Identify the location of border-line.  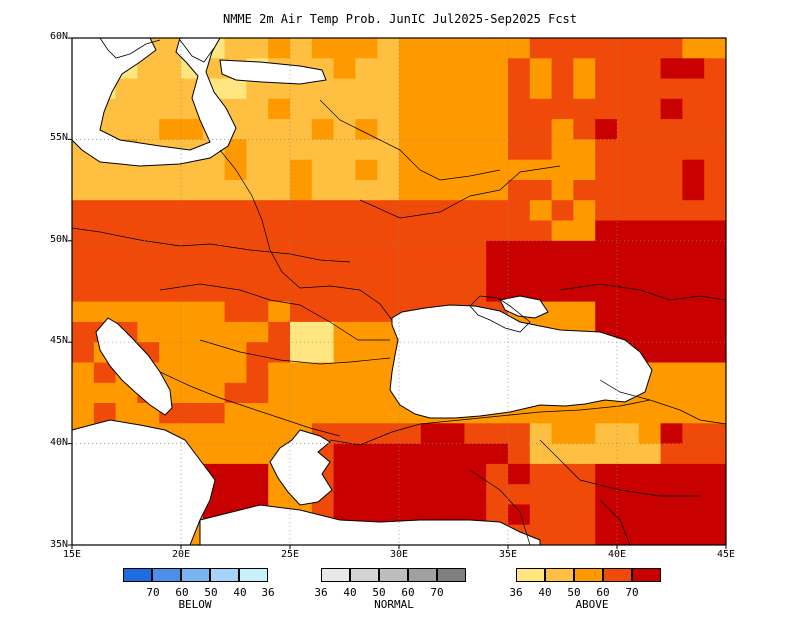
(295, 352).